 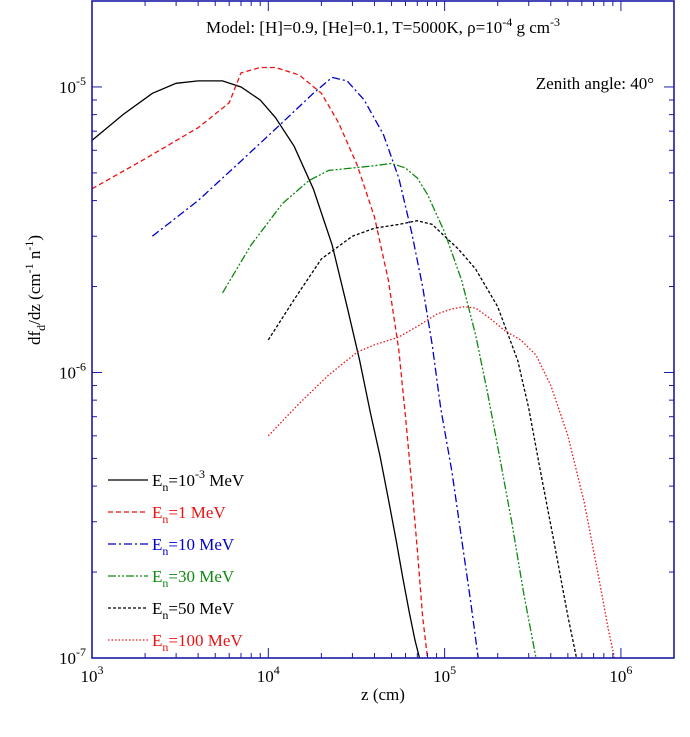 What do you see at coordinates (444, 674) in the screenshot?
I see `x-tick-label: 10⁵` at bounding box center [444, 674].